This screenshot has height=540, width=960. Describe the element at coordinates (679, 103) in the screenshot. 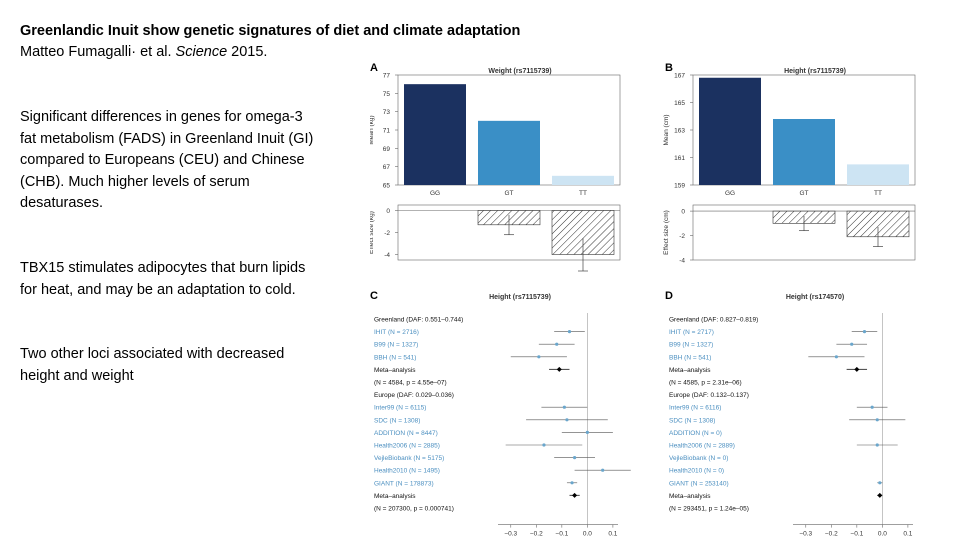

I see `panel-b-ytick-label-3: 165` at that location.